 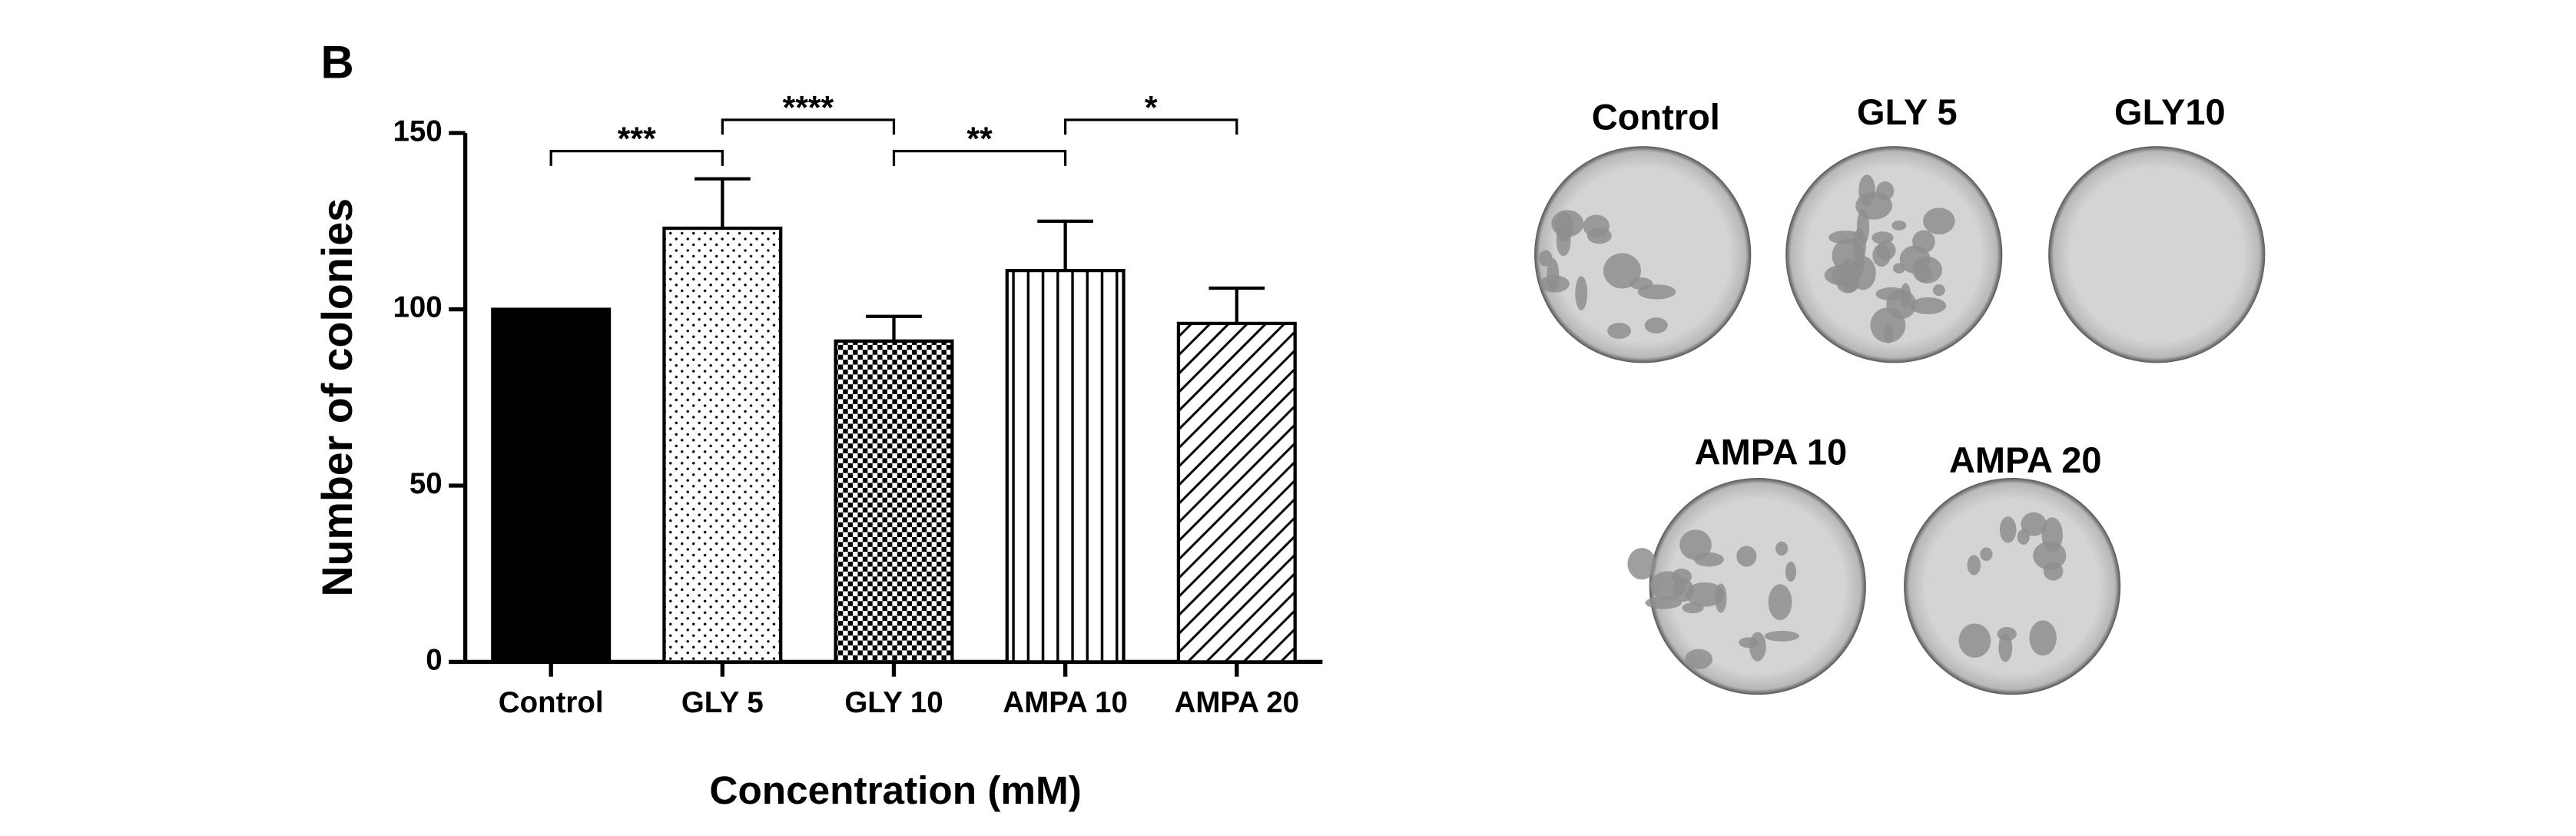 I want to click on x-tick-label: AMPA 10, so click(x=1065, y=702).